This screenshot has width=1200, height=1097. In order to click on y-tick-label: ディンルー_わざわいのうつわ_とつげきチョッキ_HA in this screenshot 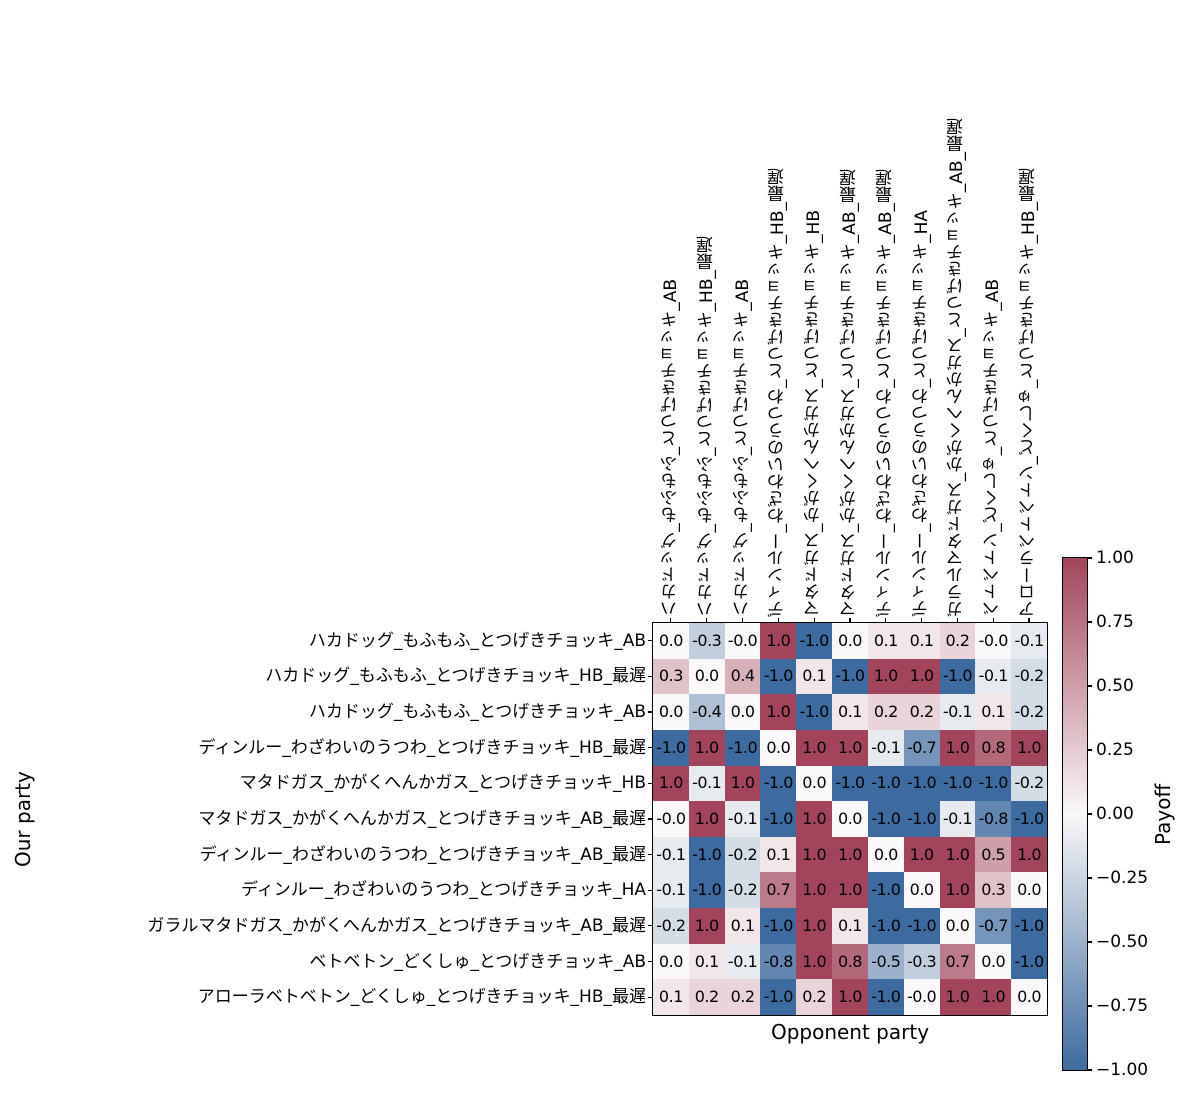, I will do `click(443, 890)`.